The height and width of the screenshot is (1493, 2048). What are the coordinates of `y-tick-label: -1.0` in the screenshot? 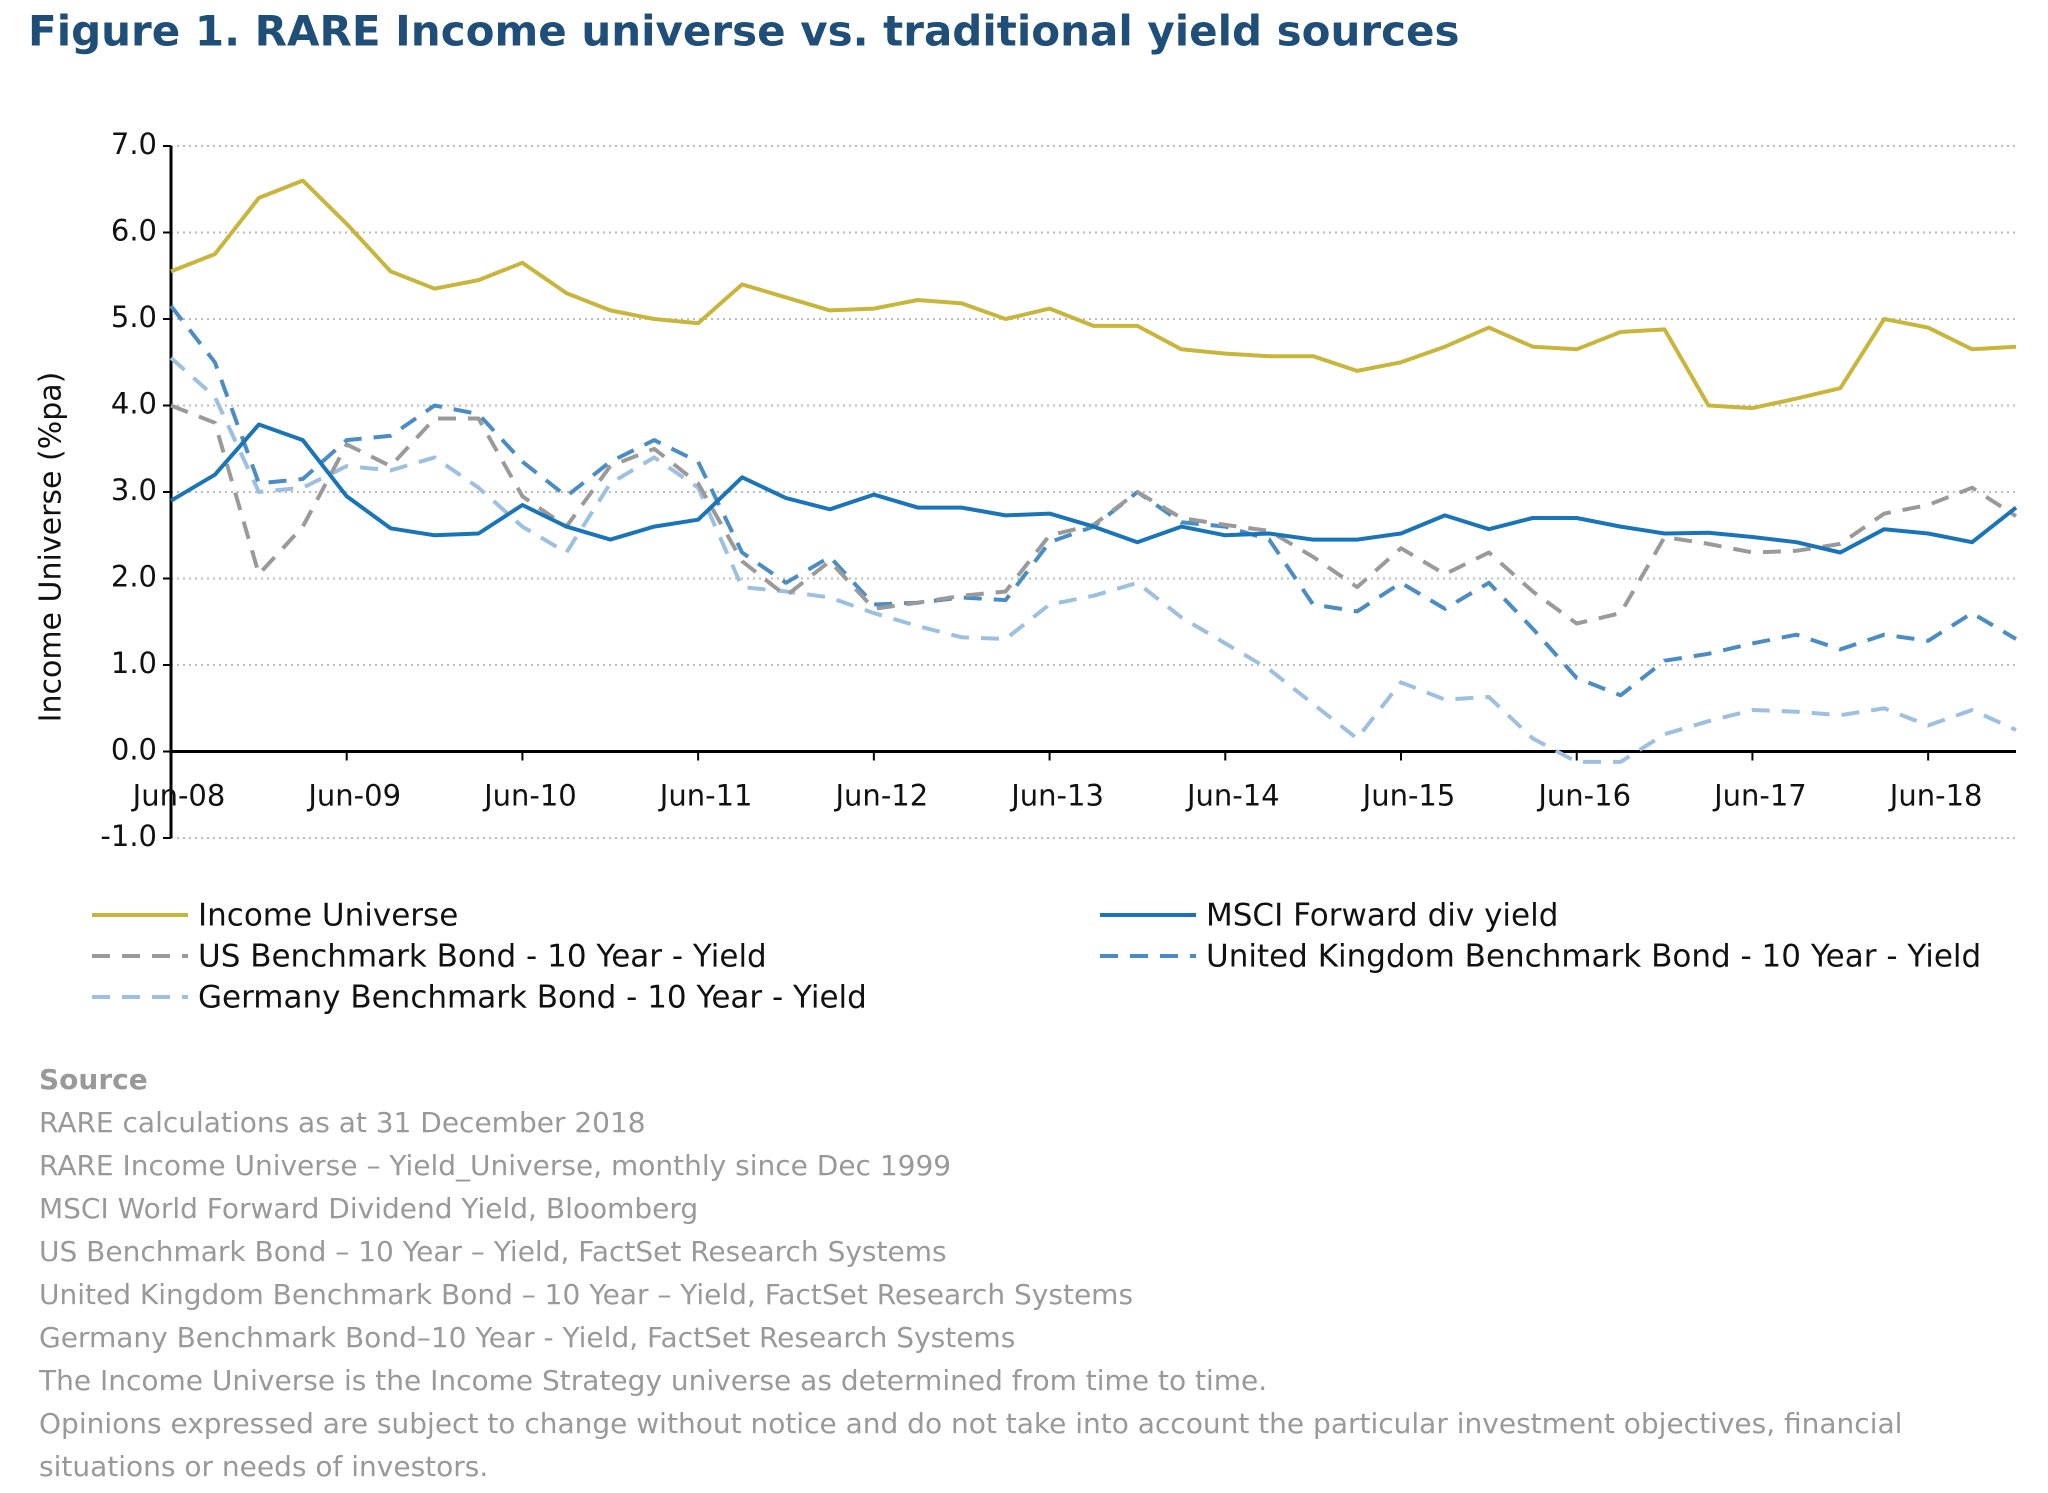 It's located at (128, 836).